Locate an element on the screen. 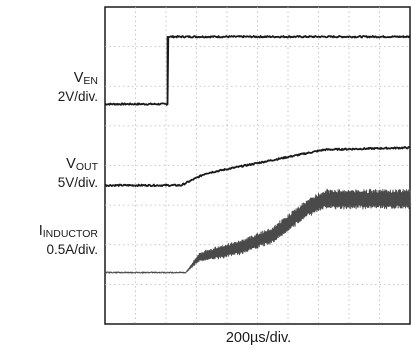 Image resolution: width=412 pixels, height=356 pixels. trace-ven is located at coordinates (257, 70).